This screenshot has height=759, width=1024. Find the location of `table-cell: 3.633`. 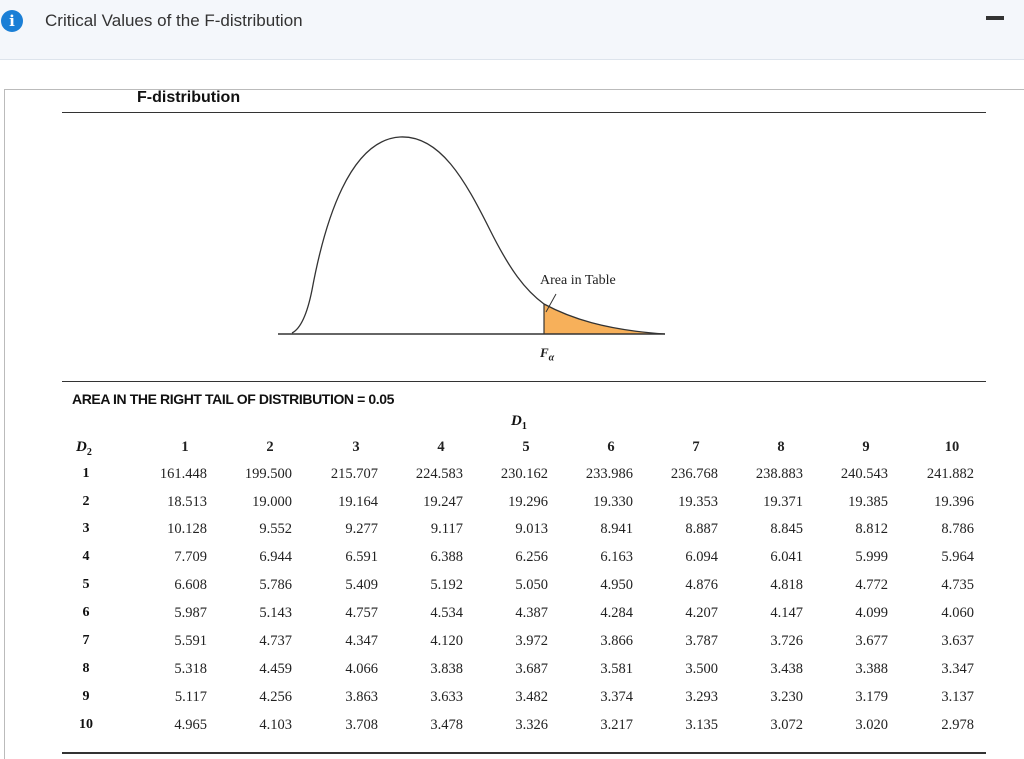

table-cell: 3.633 is located at coordinates (446, 697).